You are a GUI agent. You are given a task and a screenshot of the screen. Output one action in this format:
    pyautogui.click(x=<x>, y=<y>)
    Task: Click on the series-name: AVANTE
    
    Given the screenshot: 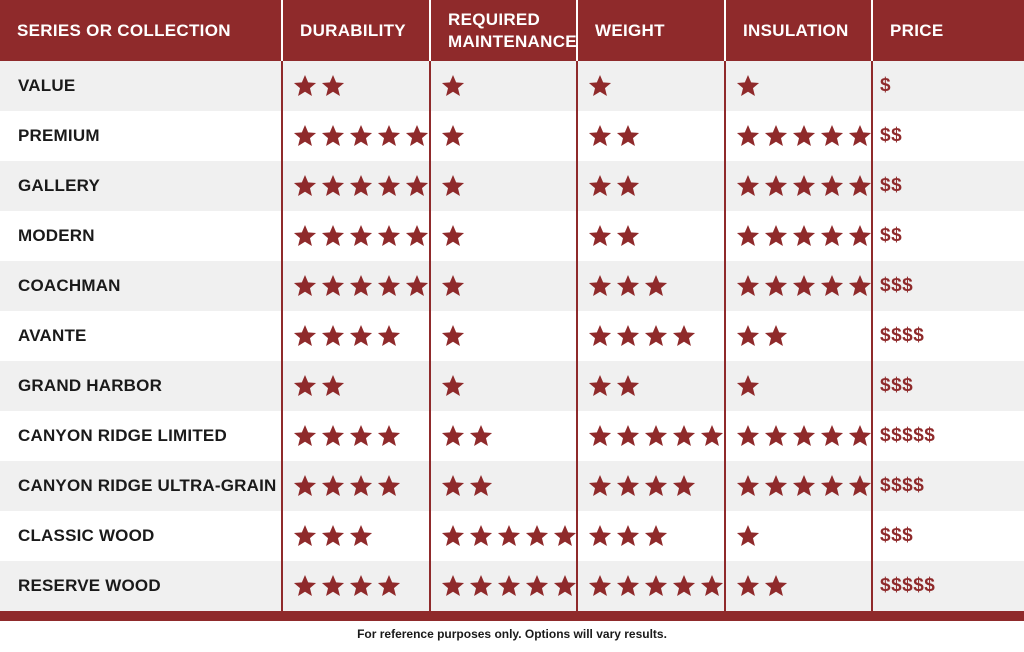 What is the action you would take?
    pyautogui.click(x=140, y=336)
    